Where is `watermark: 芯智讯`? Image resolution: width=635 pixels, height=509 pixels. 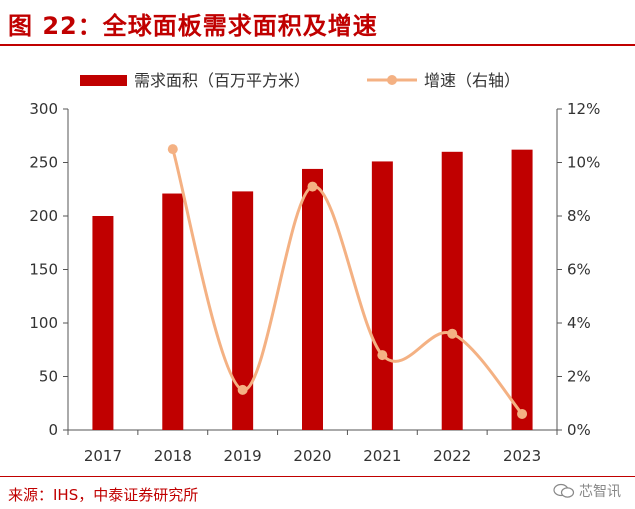
watermark: 芯智讯 is located at coordinates (587, 491).